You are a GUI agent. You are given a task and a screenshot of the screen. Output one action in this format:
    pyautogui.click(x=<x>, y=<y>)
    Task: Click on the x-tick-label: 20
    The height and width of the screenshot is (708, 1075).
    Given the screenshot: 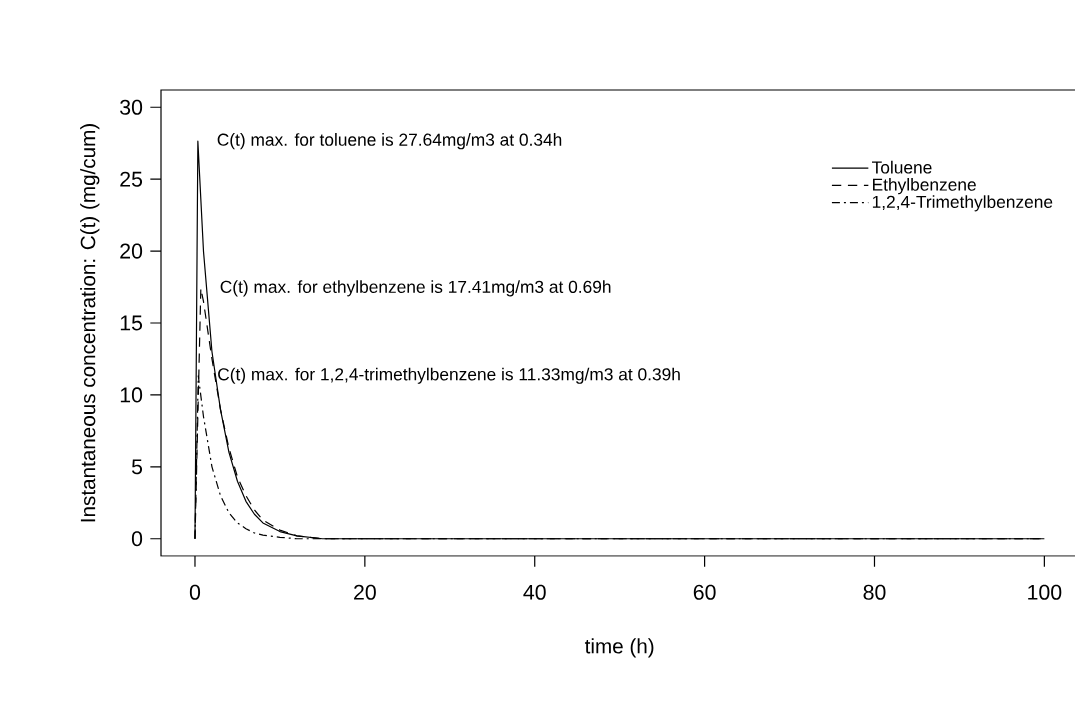 What is the action you would take?
    pyautogui.click(x=365, y=592)
    